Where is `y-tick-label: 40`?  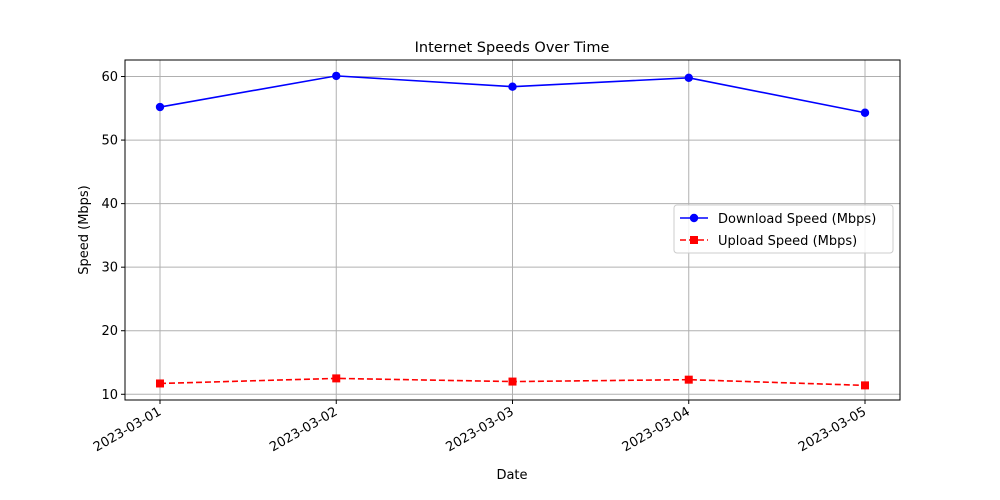 y-tick-label: 40 is located at coordinates (109, 204).